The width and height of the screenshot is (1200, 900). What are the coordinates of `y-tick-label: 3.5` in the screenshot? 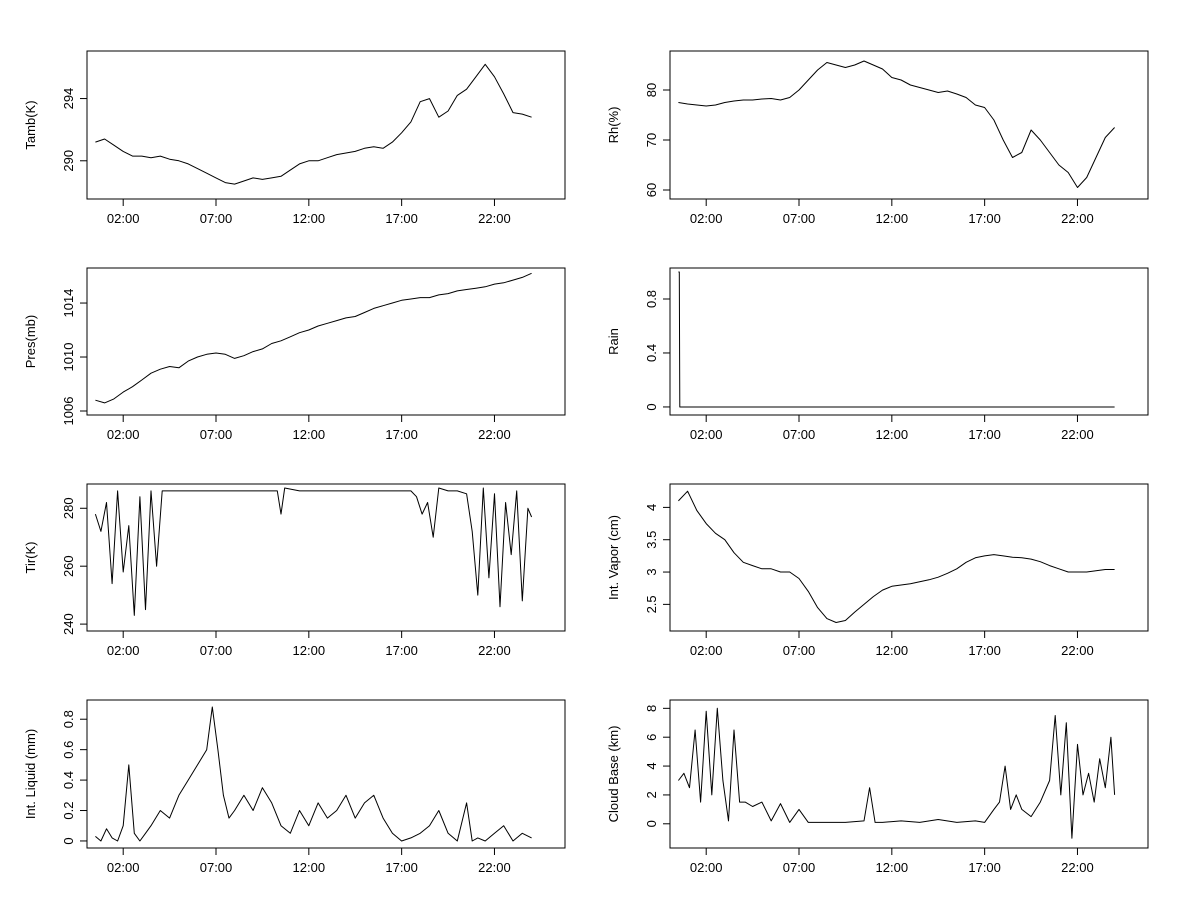 It's located at (651, 540).